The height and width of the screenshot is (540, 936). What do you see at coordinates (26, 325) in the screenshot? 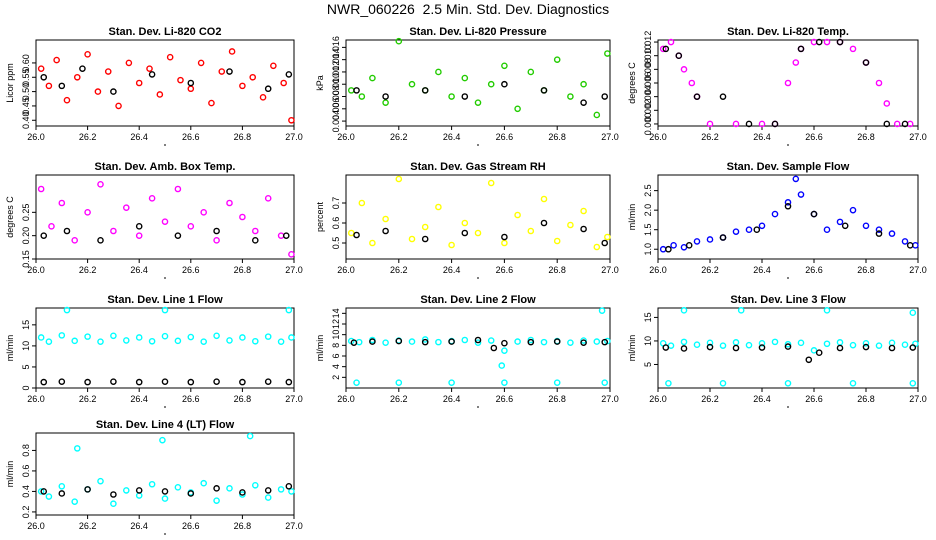
I see `y-tick-label: 15` at bounding box center [26, 325].